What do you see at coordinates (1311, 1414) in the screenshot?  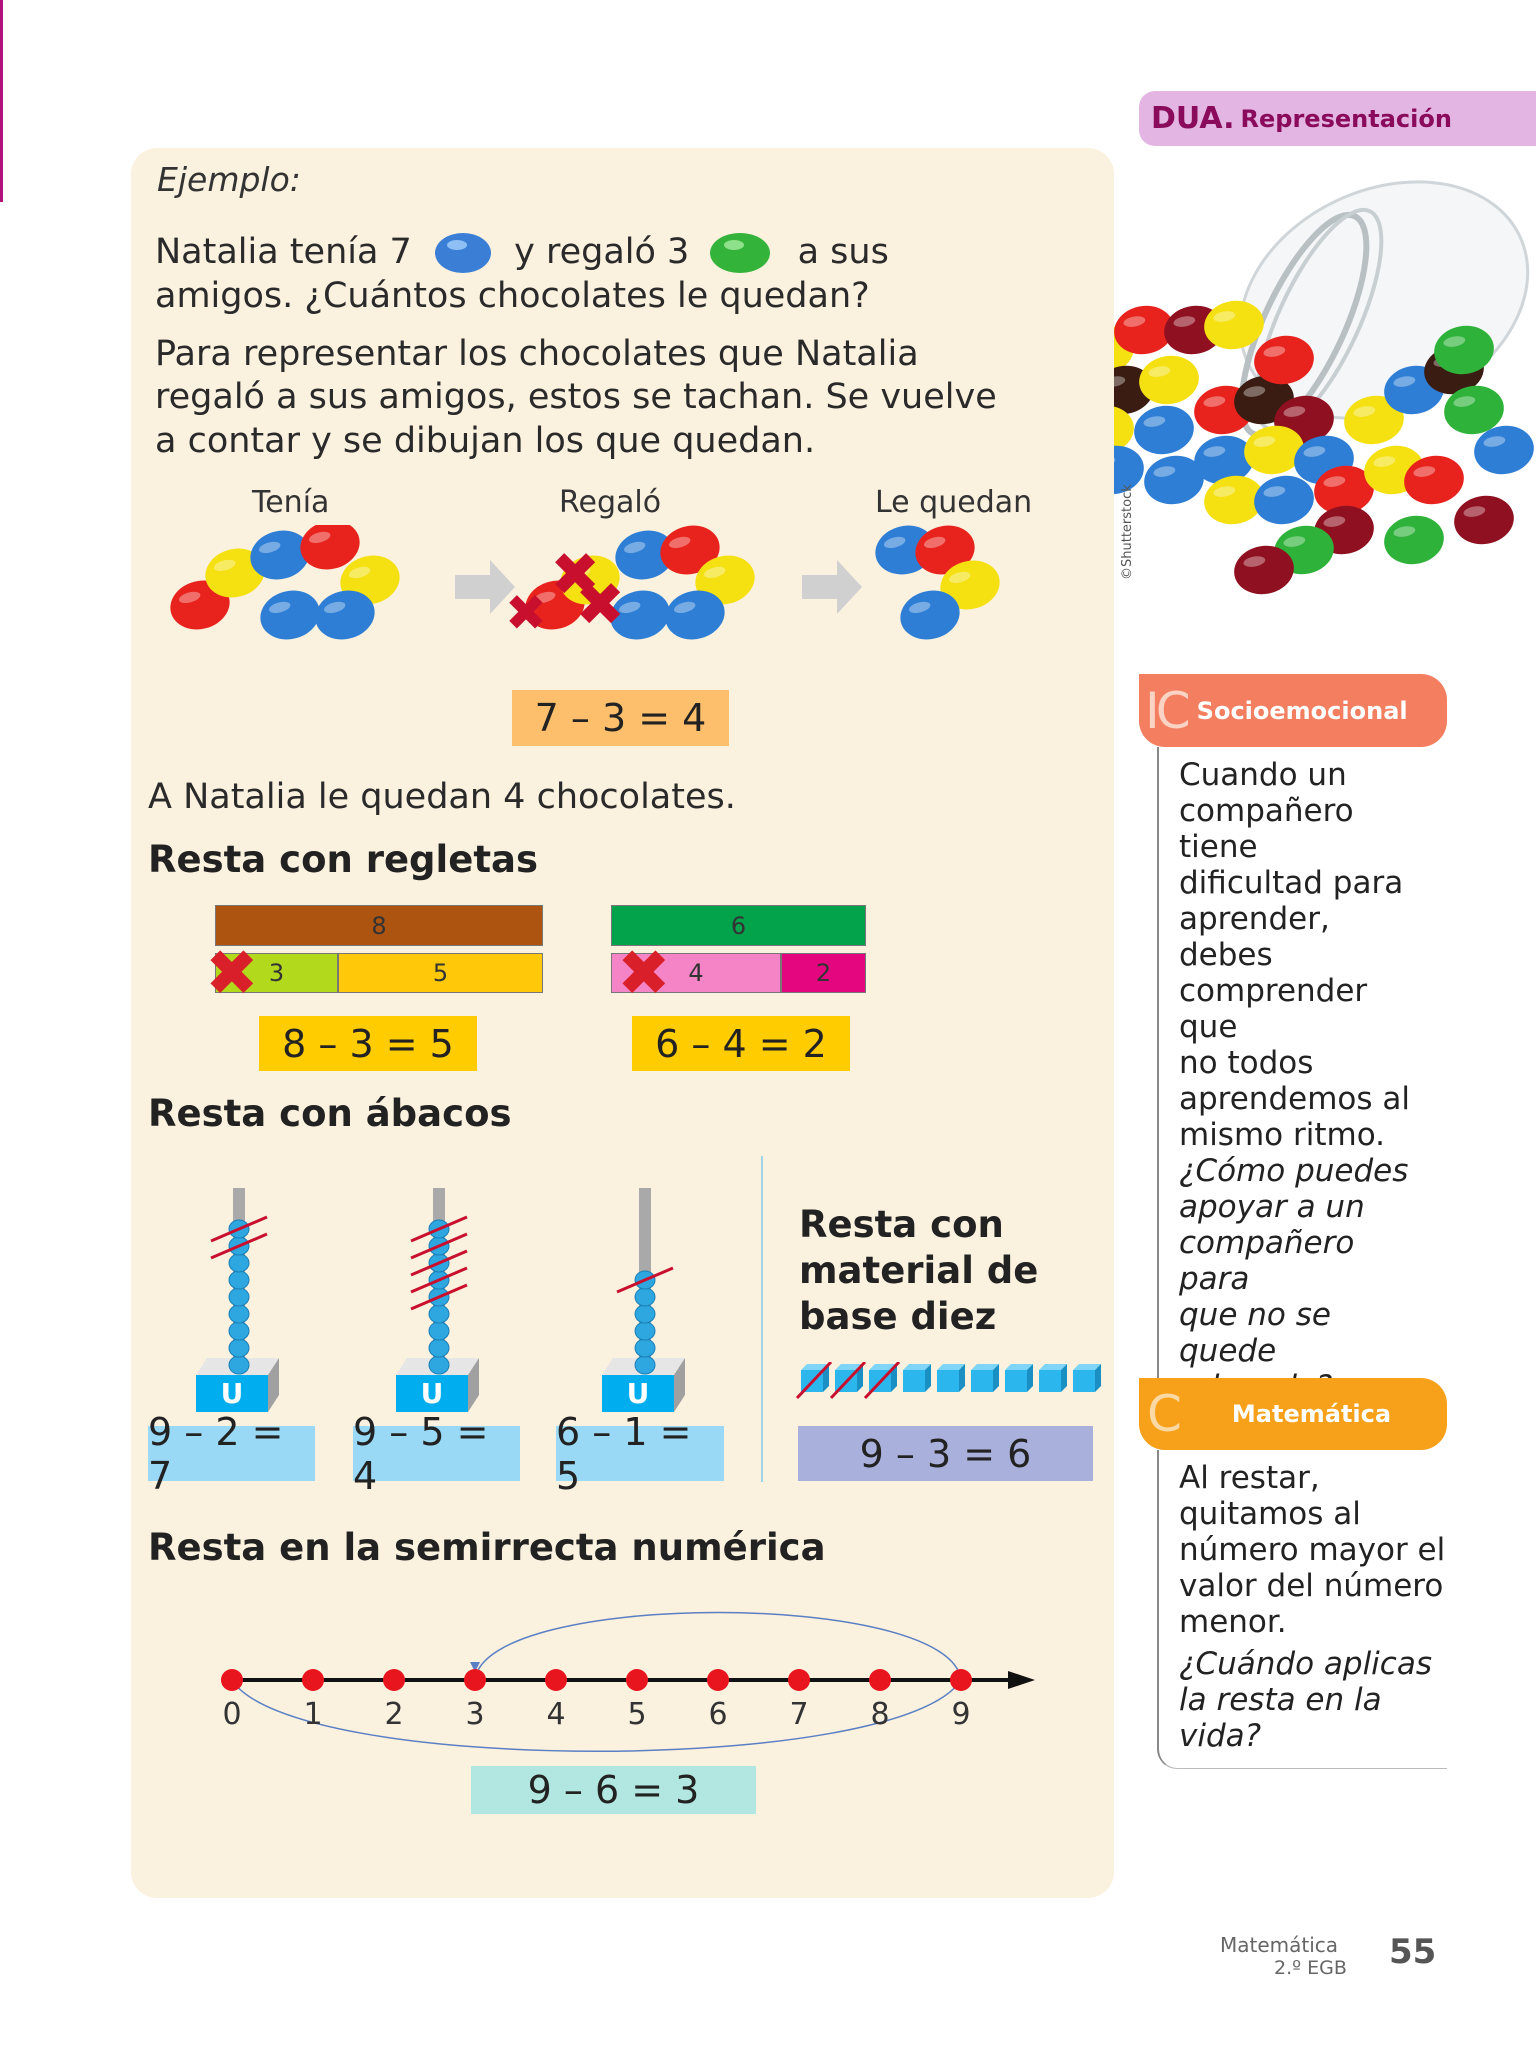 I see `matematica-title: Matemática` at bounding box center [1311, 1414].